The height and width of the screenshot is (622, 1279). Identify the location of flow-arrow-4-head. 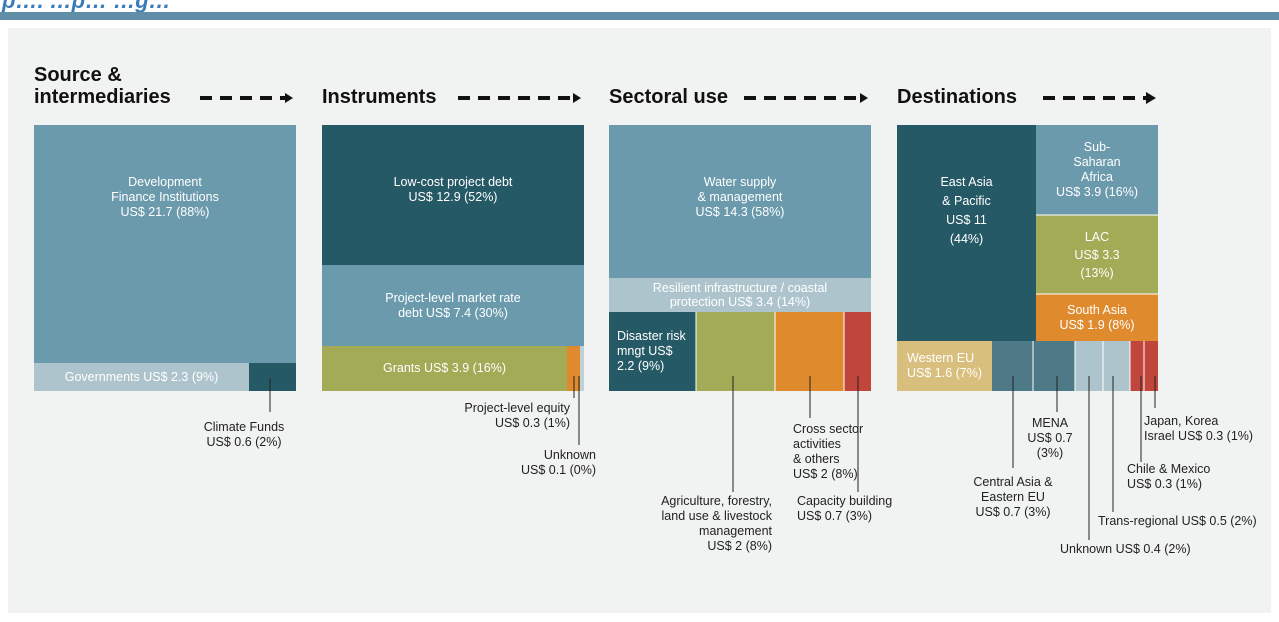
(1151, 98).